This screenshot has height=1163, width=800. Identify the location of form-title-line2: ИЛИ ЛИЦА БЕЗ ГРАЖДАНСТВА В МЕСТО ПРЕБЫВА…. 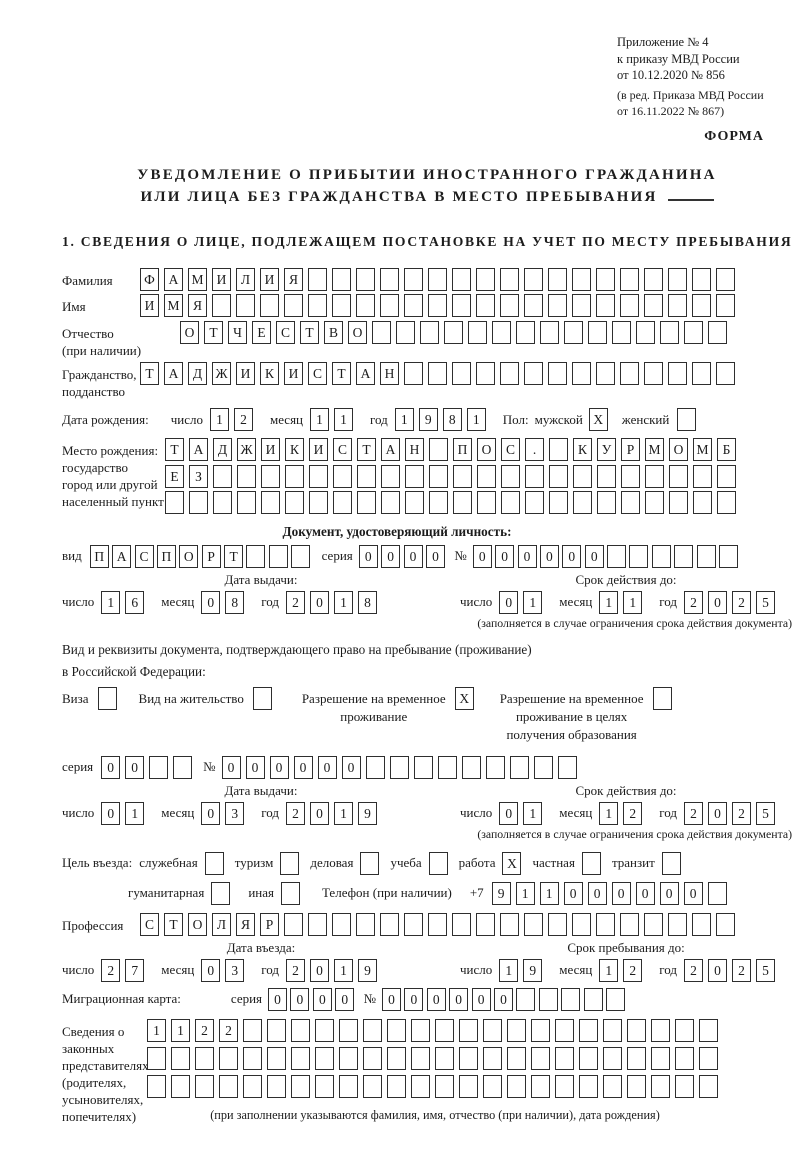
(399, 196).